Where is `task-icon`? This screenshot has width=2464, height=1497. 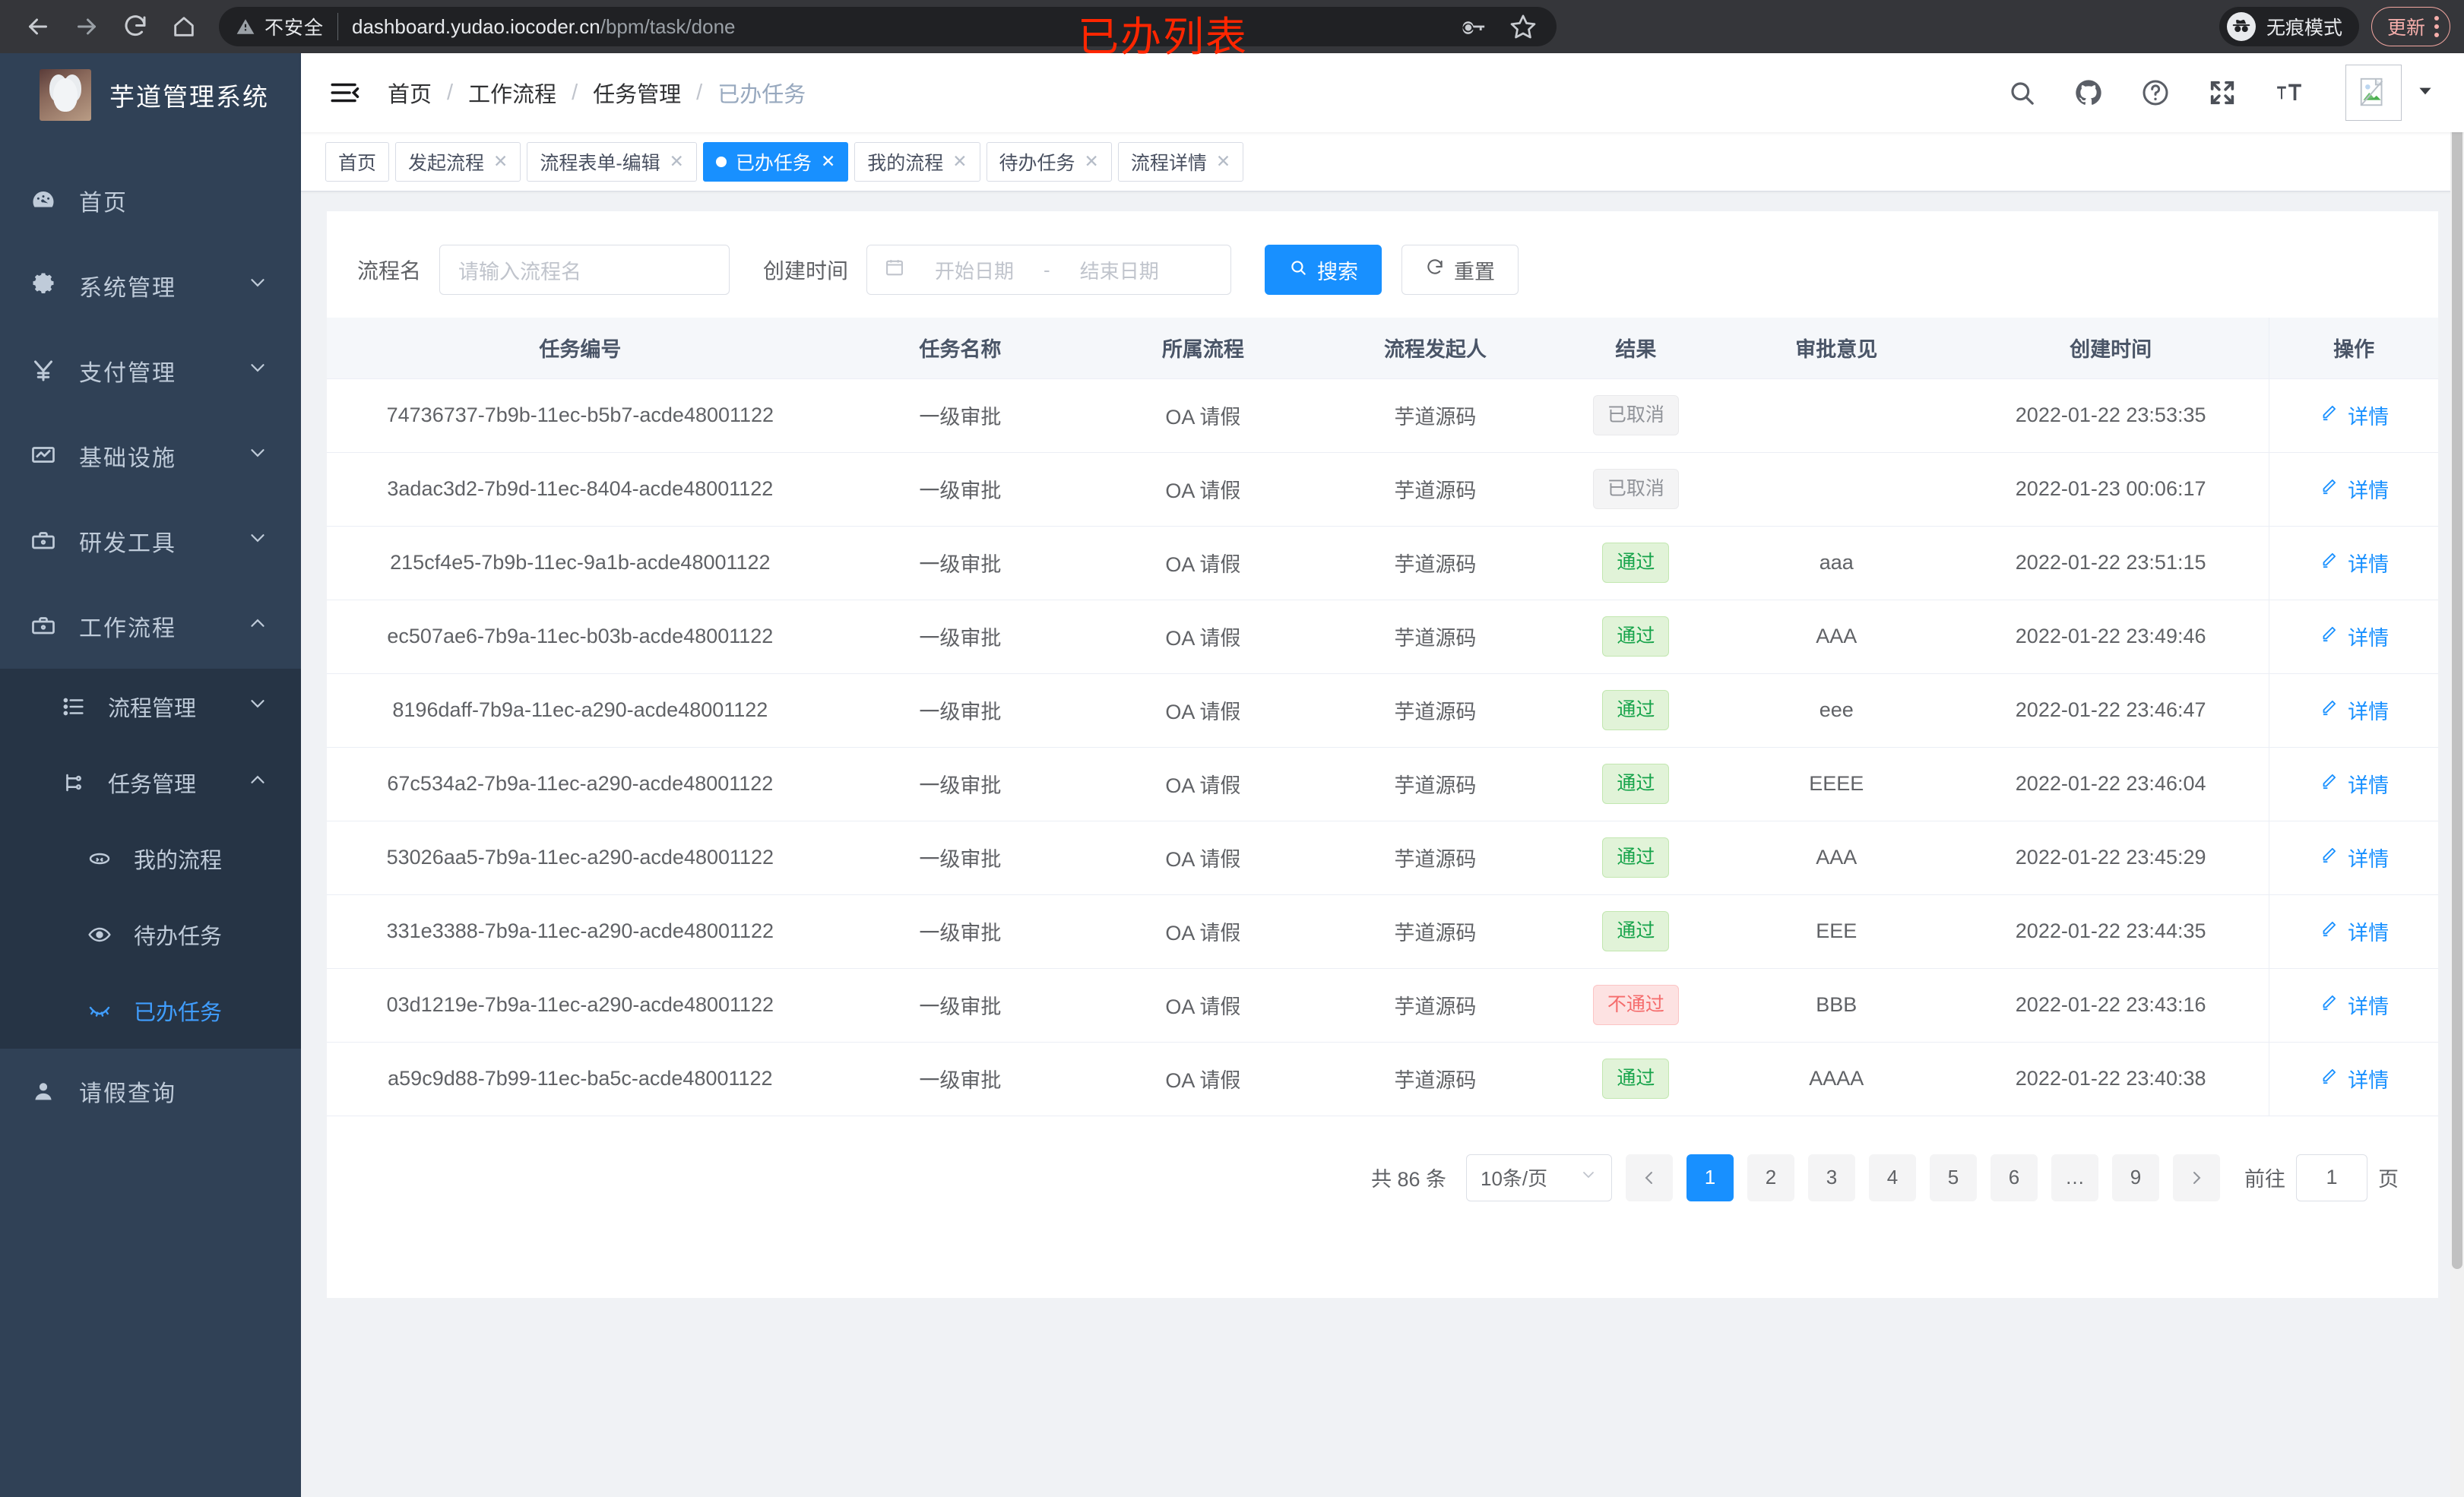 task-icon is located at coordinates (73, 782).